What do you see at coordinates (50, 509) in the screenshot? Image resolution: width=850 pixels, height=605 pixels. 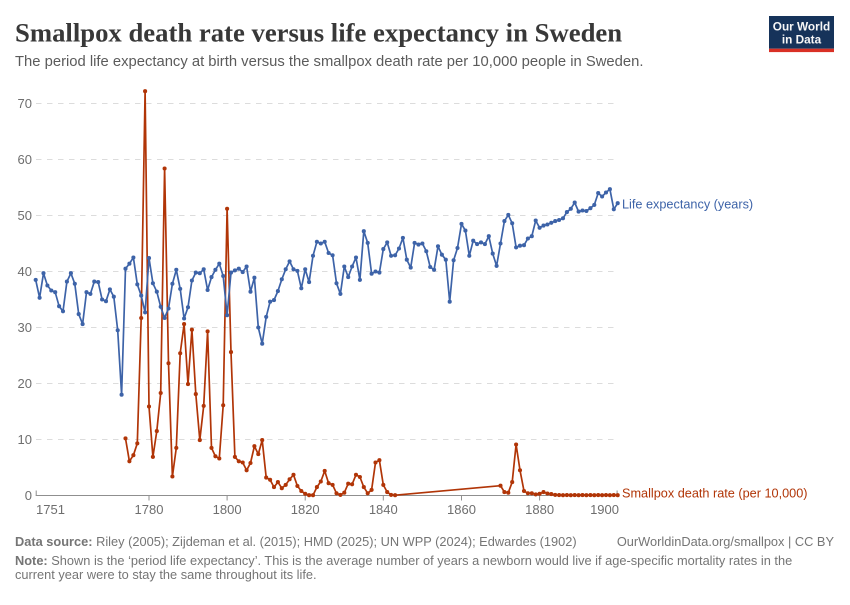 I see `svg-text: 1751` at bounding box center [50, 509].